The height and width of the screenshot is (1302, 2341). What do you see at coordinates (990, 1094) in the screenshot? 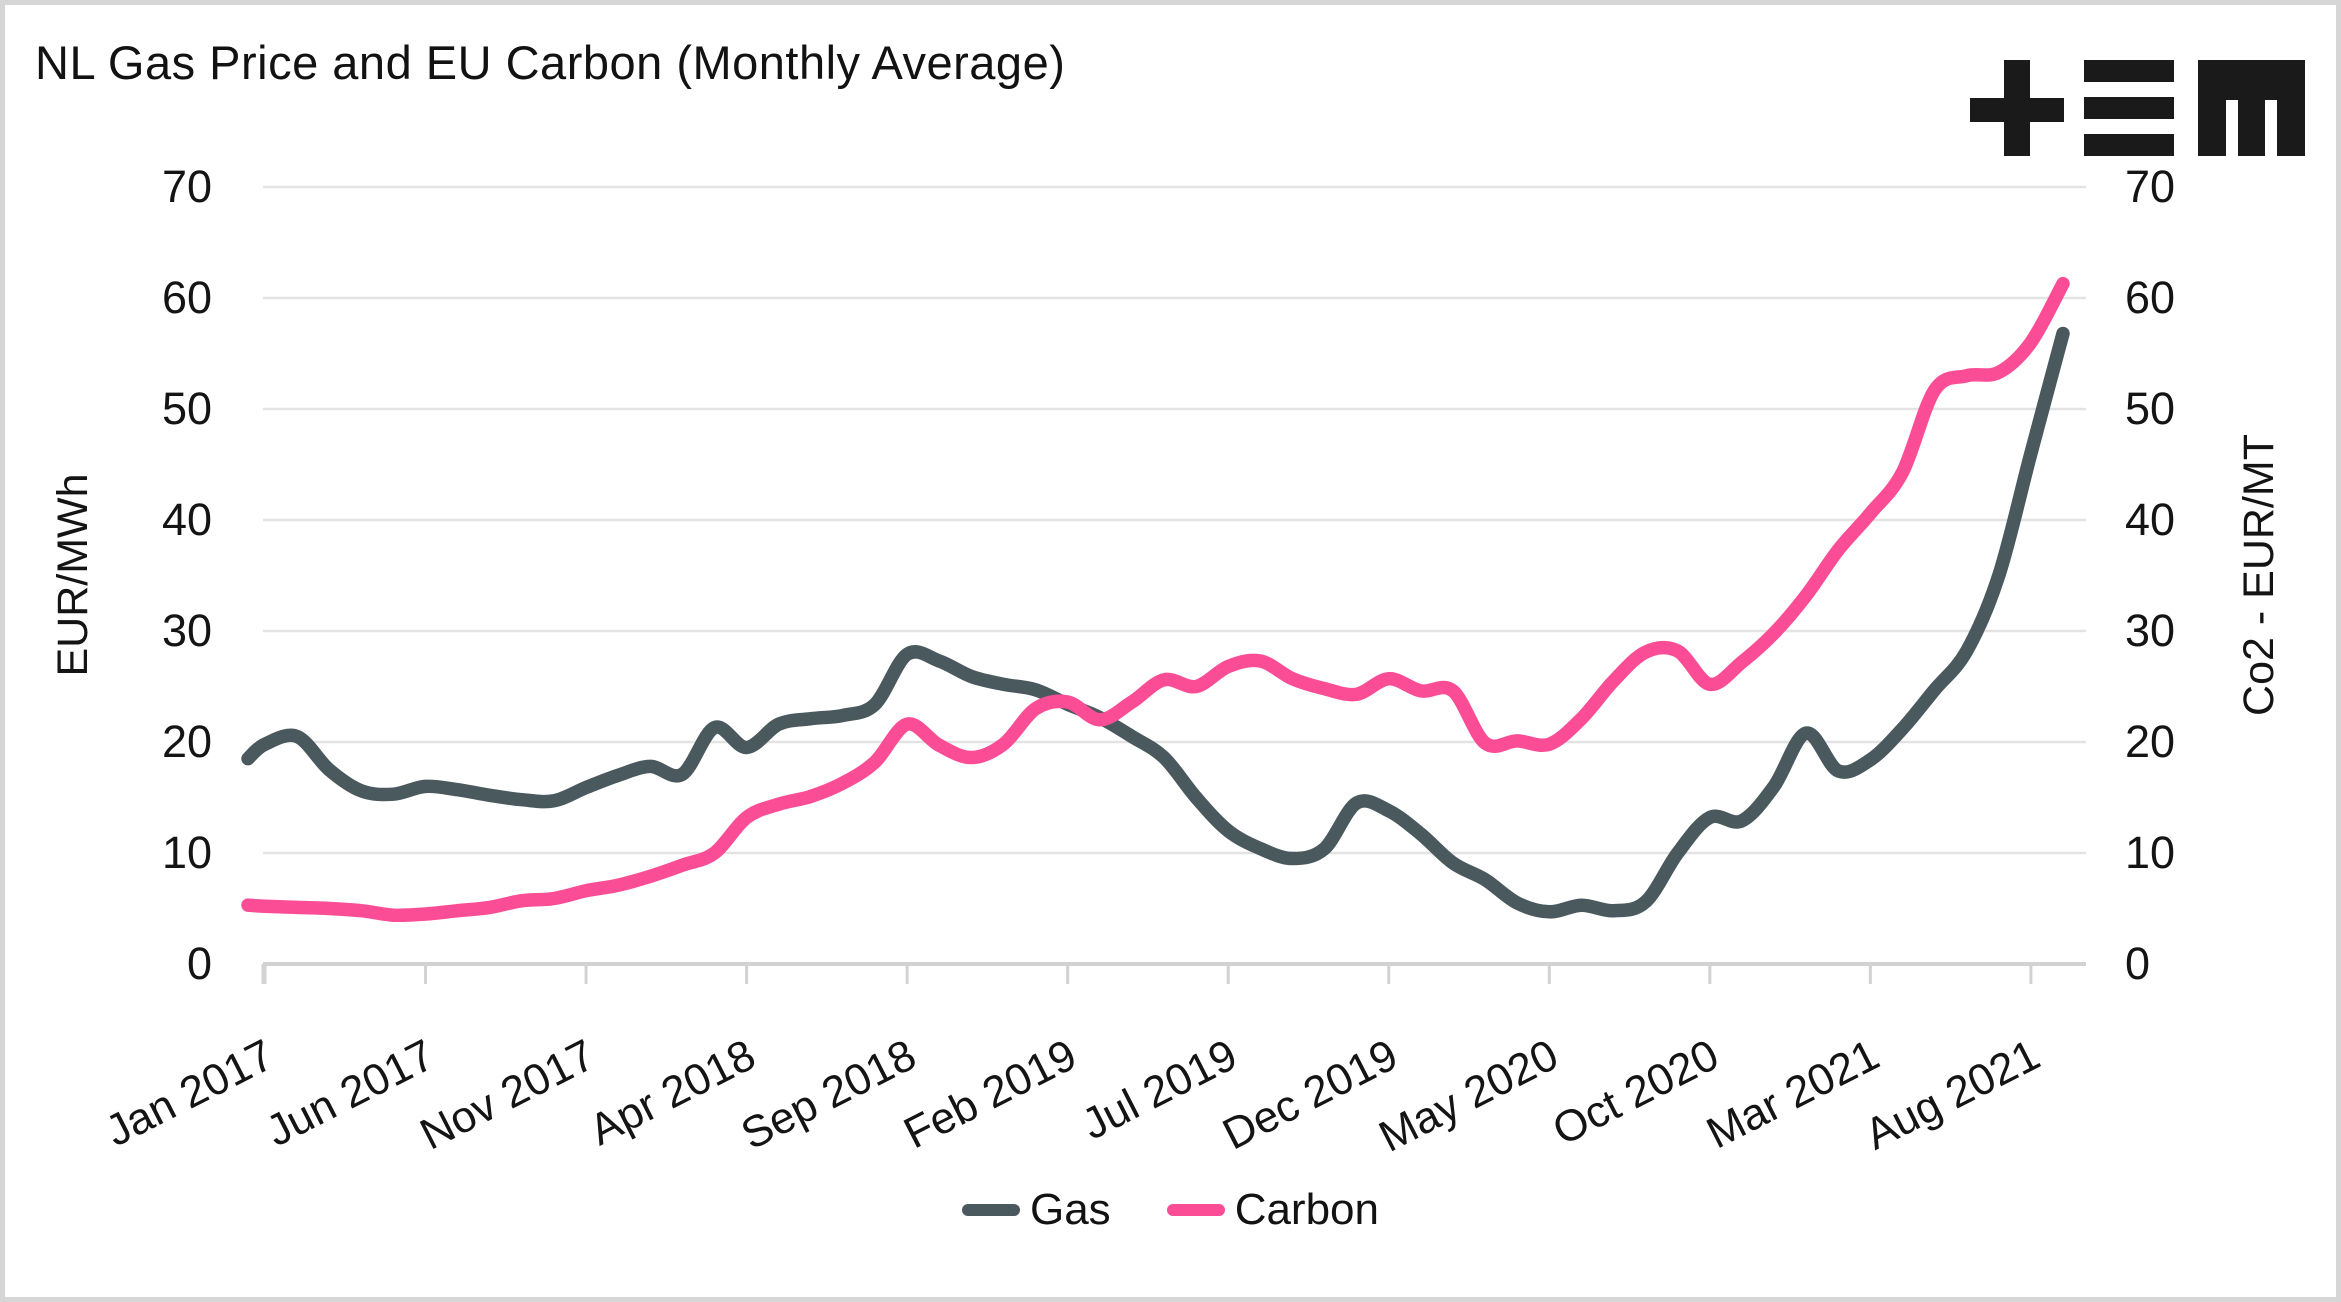
I see `x-tick-label-feb-2019: Feb 2019` at bounding box center [990, 1094].